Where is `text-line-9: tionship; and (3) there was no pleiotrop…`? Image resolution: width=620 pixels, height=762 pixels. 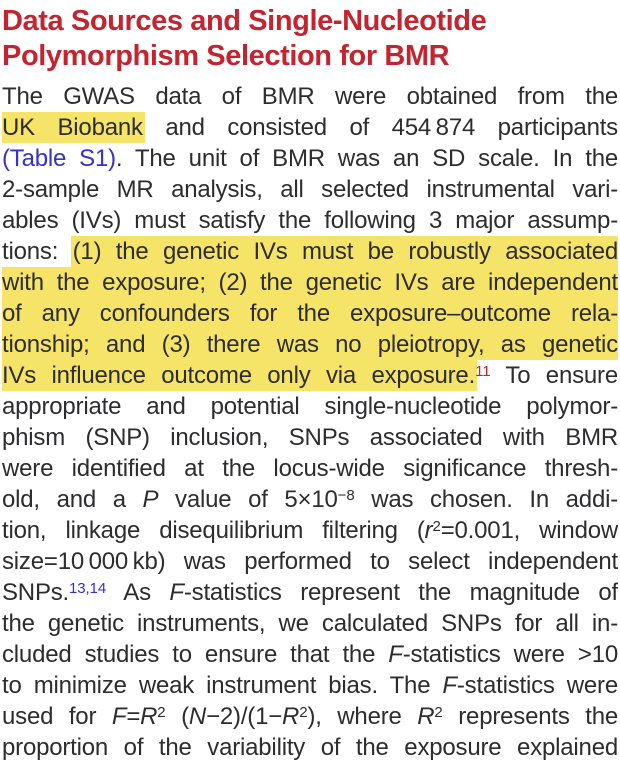 text-line-9: tionship; and (3) there was no pleiotrop… is located at coordinates (310, 344).